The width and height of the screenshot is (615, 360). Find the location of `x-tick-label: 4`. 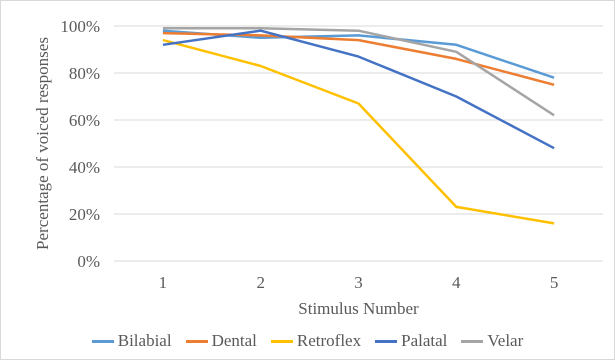

x-tick-label: 4 is located at coordinates (456, 282).